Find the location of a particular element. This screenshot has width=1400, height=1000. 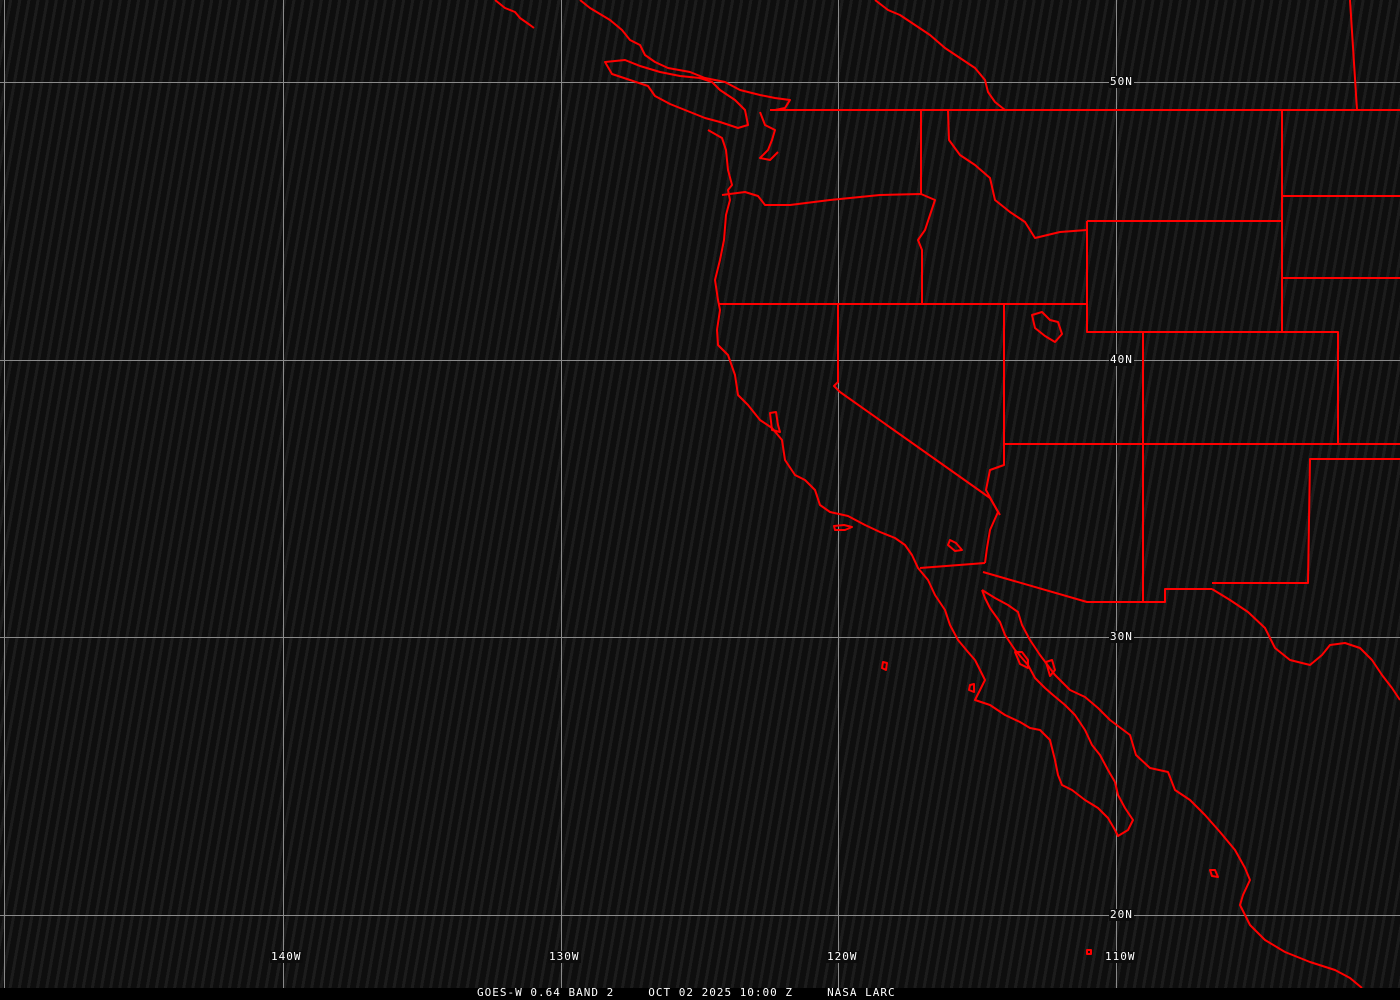

caption-product: GOES-W 0.64 BAND 2 is located at coordinates (546, 992).